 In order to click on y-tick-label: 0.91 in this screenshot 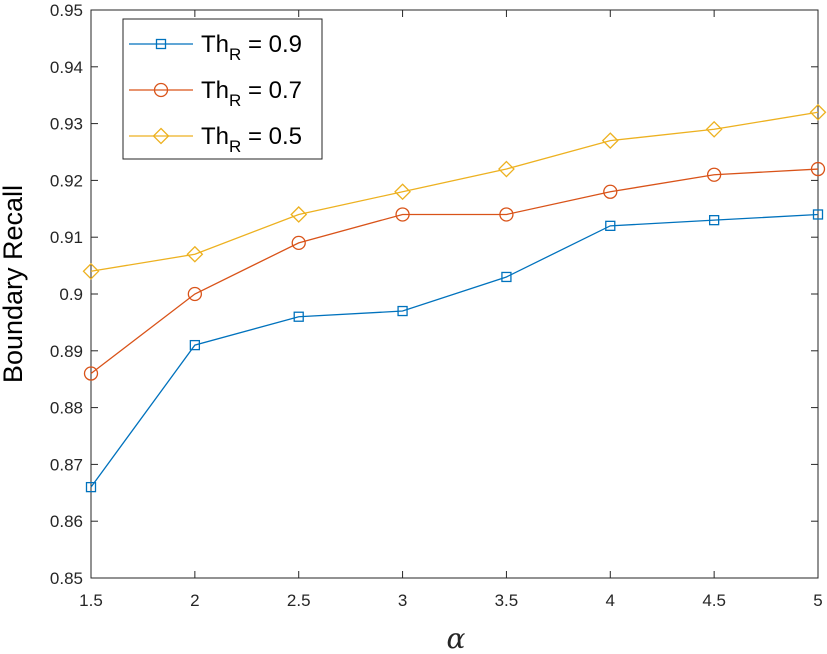, I will do `click(66, 237)`.